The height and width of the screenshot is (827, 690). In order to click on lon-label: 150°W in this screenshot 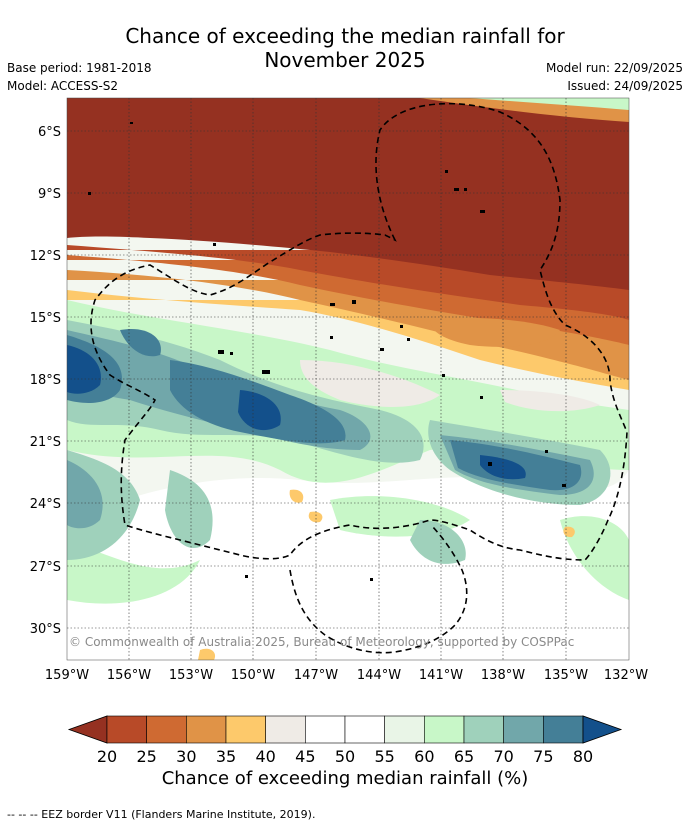, I will do `click(253, 675)`.